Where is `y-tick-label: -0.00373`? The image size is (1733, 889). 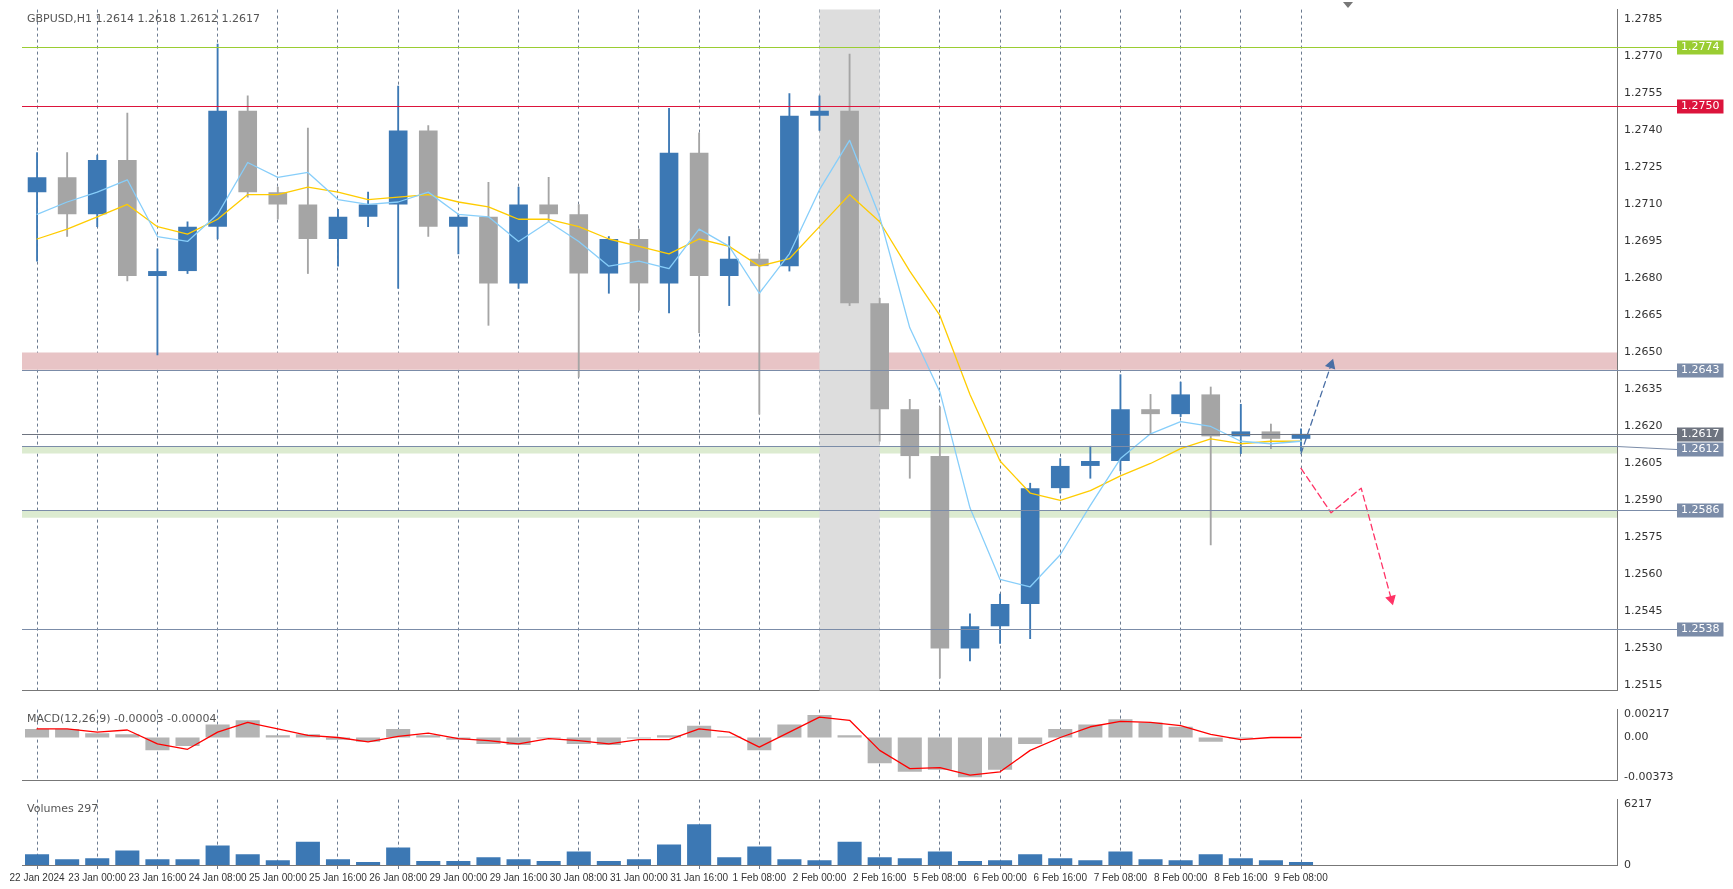
y-tick-label: -0.00373 is located at coordinates (1649, 777).